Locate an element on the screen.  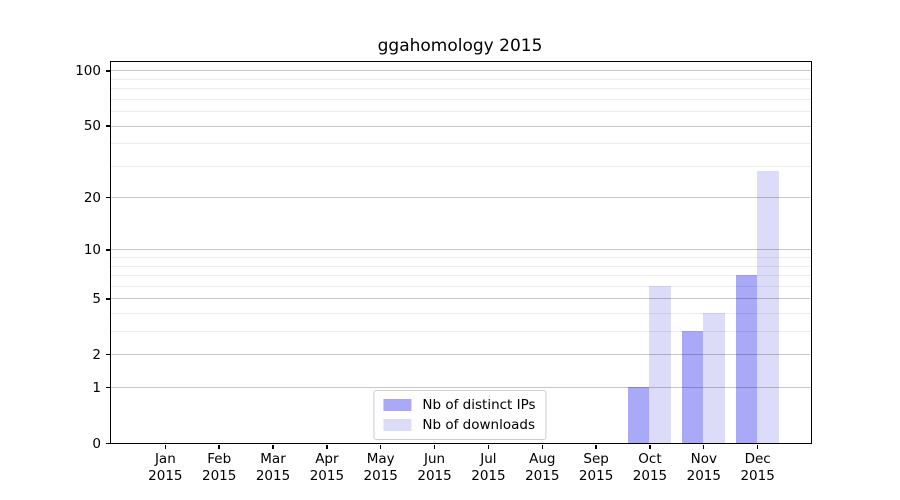
x-tick-sep is located at coordinates (596, 447).